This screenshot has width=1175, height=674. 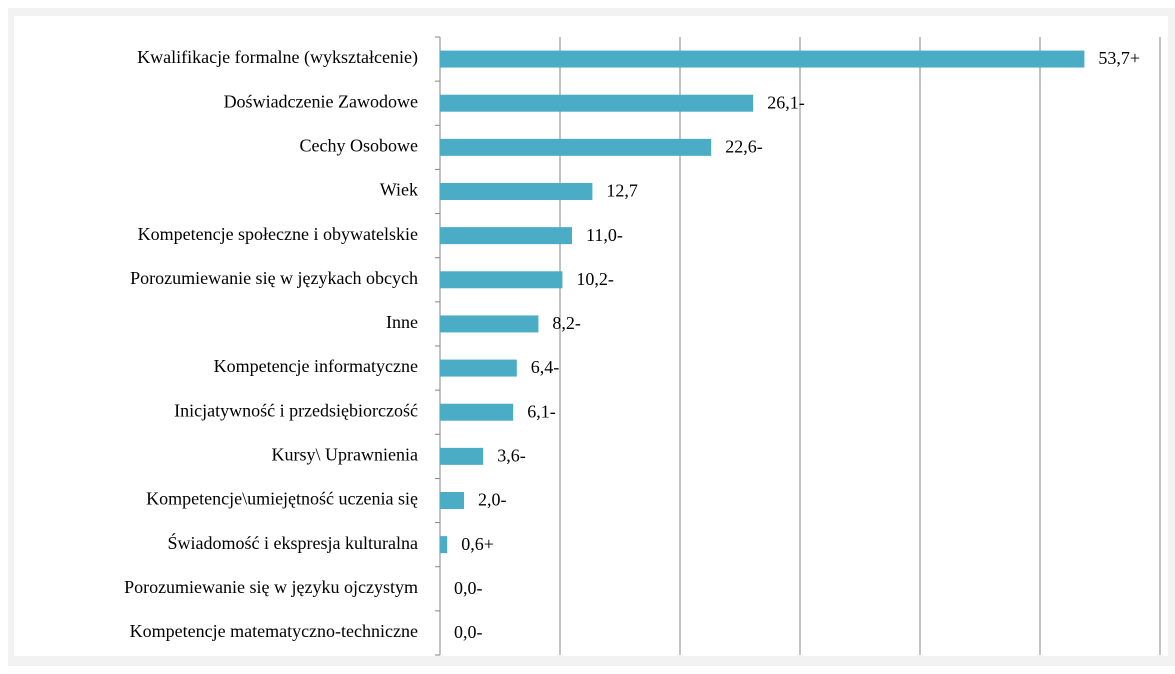 I want to click on data-label: 12,7, so click(x=622, y=191).